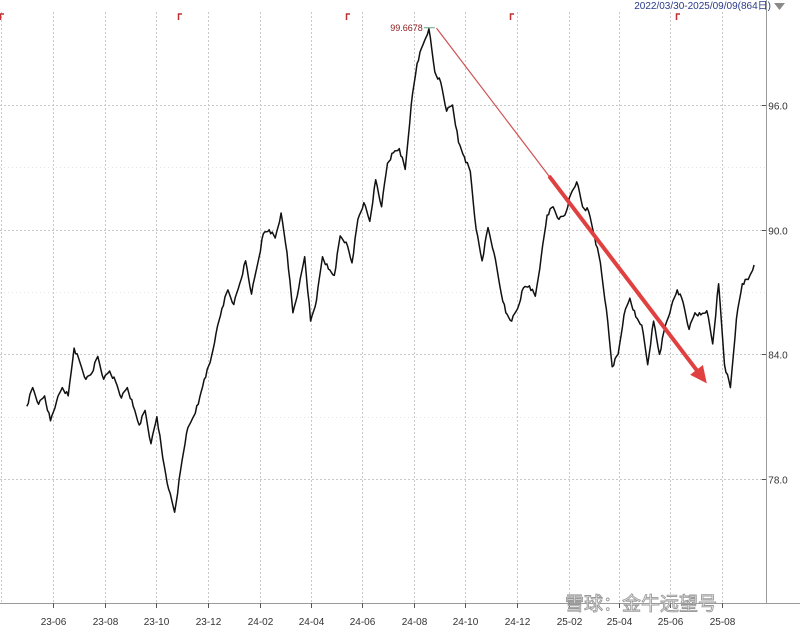  Describe the element at coordinates (415, 622) in the screenshot. I see `x-tick-label: 24-08` at that location.